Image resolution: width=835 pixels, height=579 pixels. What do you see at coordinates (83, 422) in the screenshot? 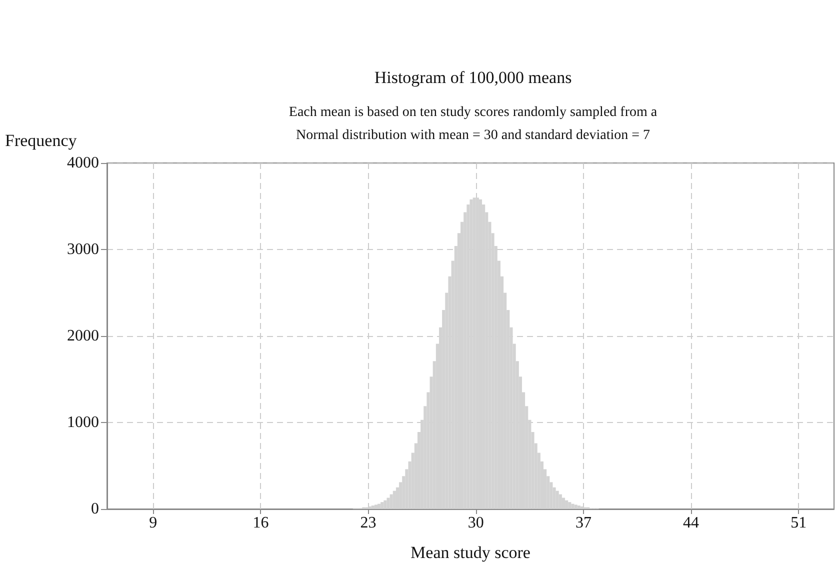
I see `y-tick-label: 1000` at bounding box center [83, 422].